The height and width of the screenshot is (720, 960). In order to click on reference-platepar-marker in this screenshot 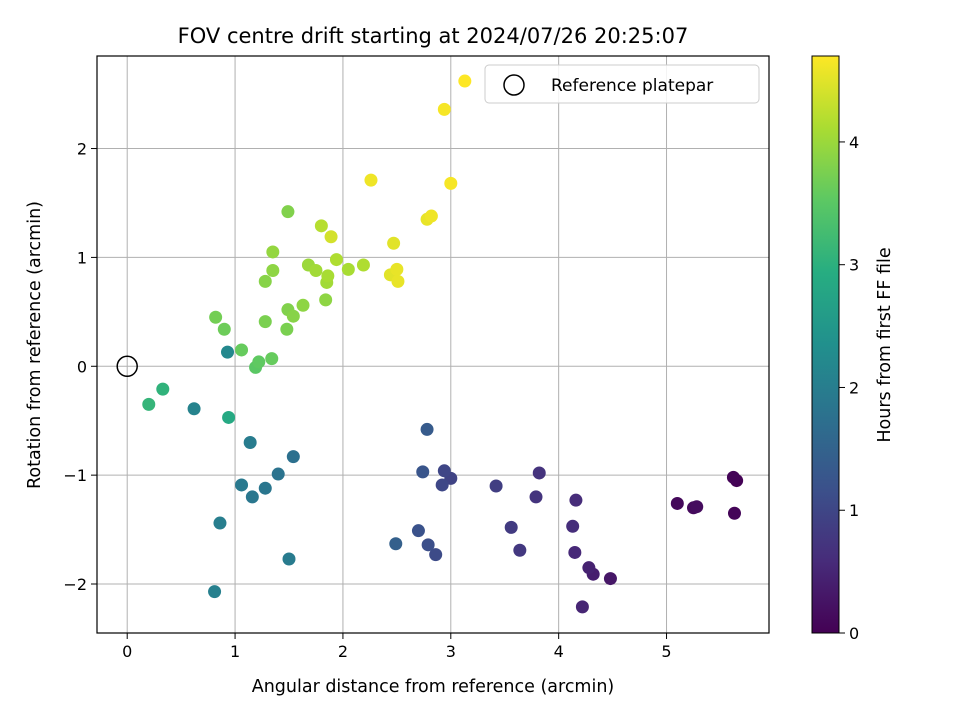, I will do `click(127, 366)`.